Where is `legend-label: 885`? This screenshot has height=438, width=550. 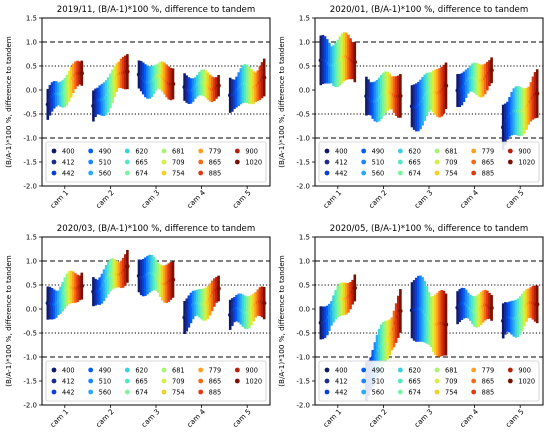 legend-label: 885 is located at coordinates (488, 392).